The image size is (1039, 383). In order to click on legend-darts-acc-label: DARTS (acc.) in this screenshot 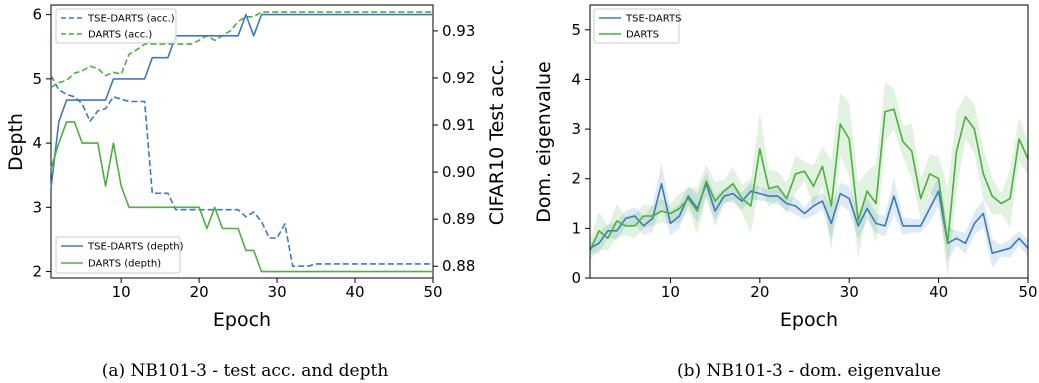, I will do `click(120, 35)`.